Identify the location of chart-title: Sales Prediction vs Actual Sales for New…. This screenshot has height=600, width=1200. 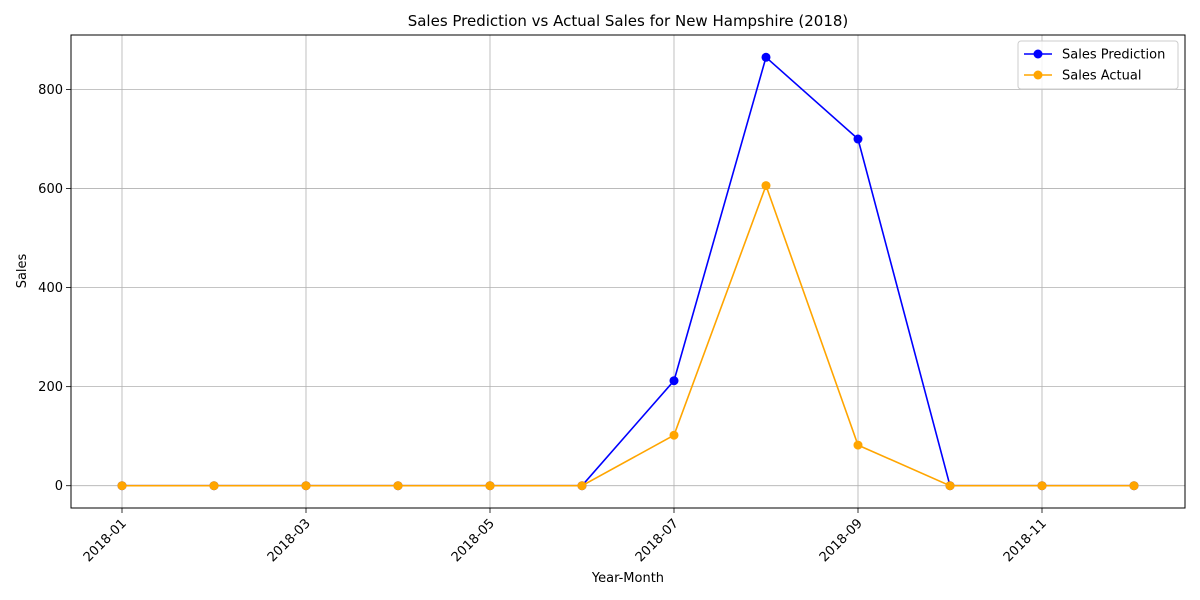
(628, 21).